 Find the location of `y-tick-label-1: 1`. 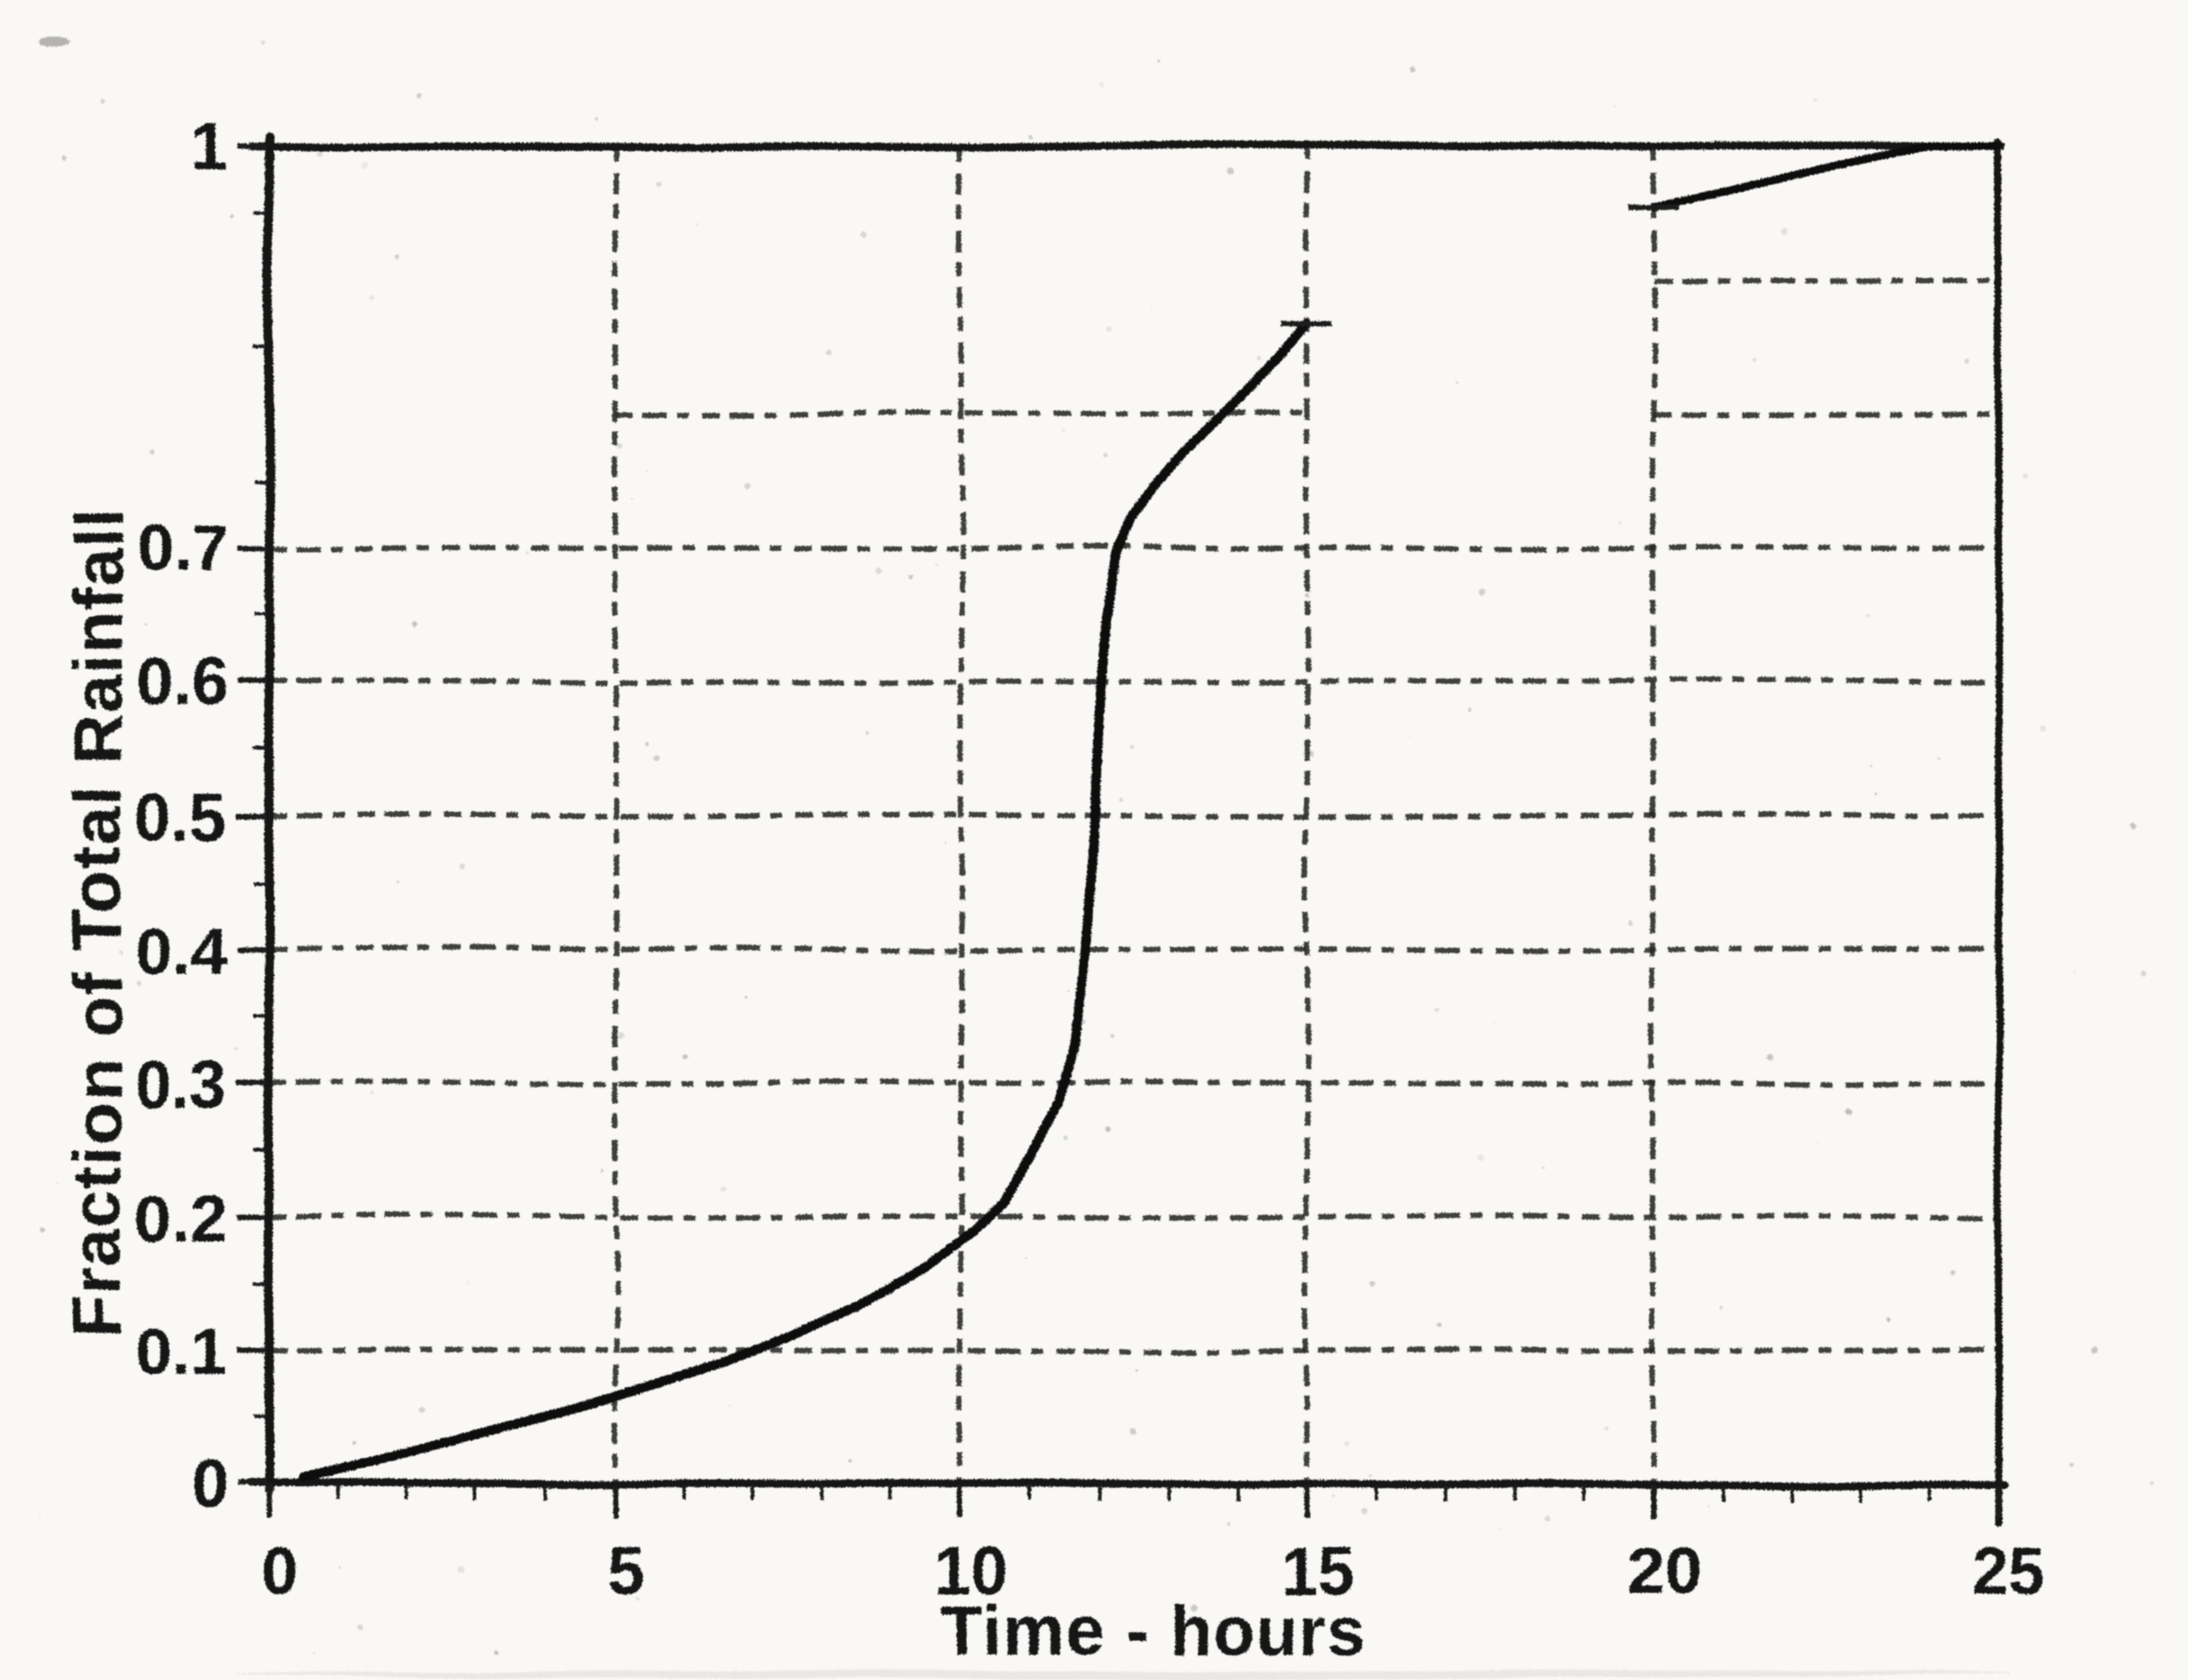

y-tick-label-1: 1 is located at coordinates (209, 147).